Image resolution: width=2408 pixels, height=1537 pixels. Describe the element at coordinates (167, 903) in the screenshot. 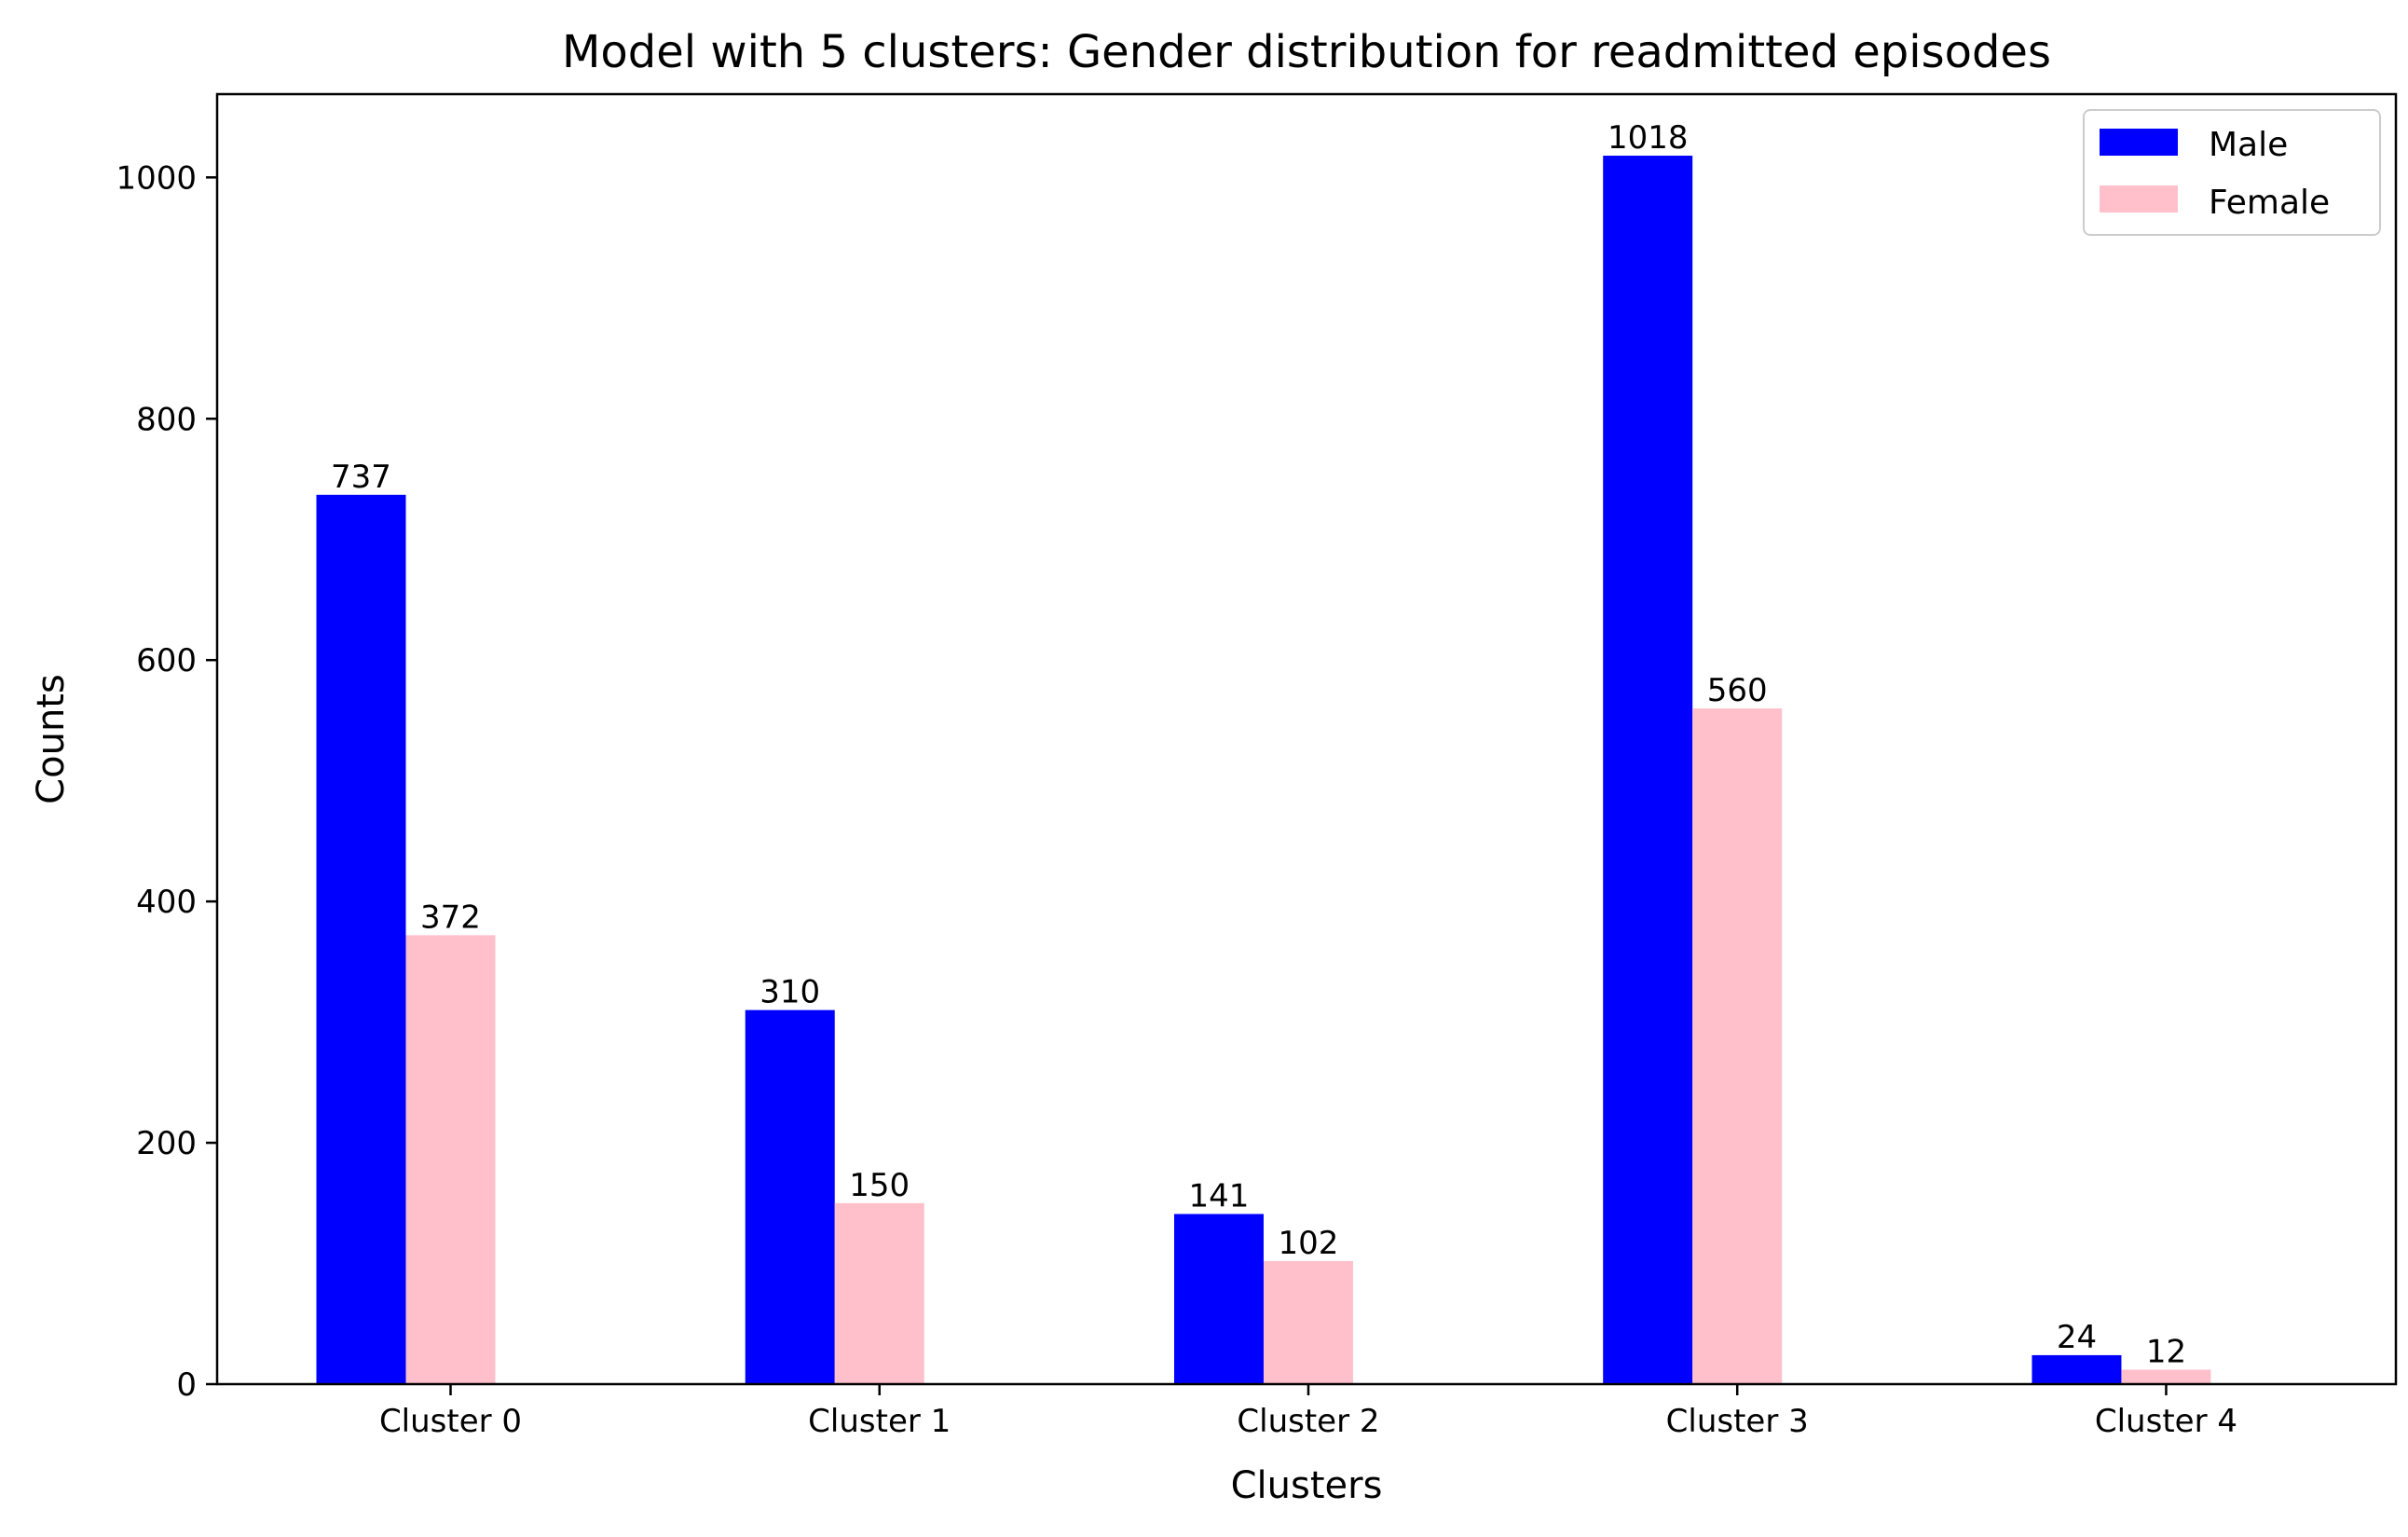

I see `y-tick-label: 400` at that location.